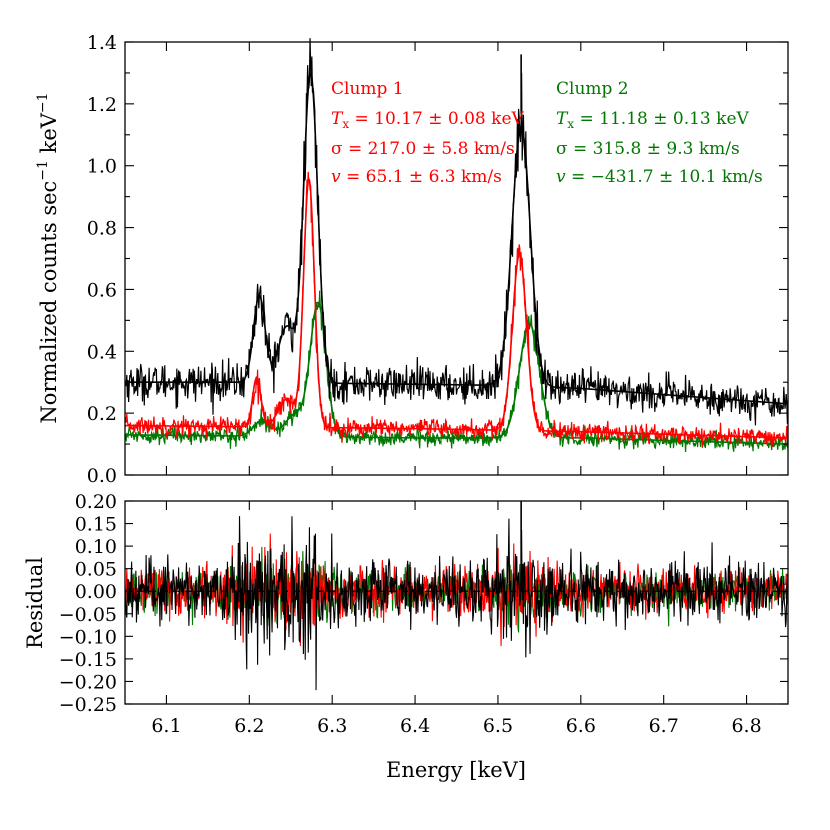 The image size is (830, 830). I want to click on clump1-temperature: Tx = 10.17 ± 0.08 keV, so click(428, 120).